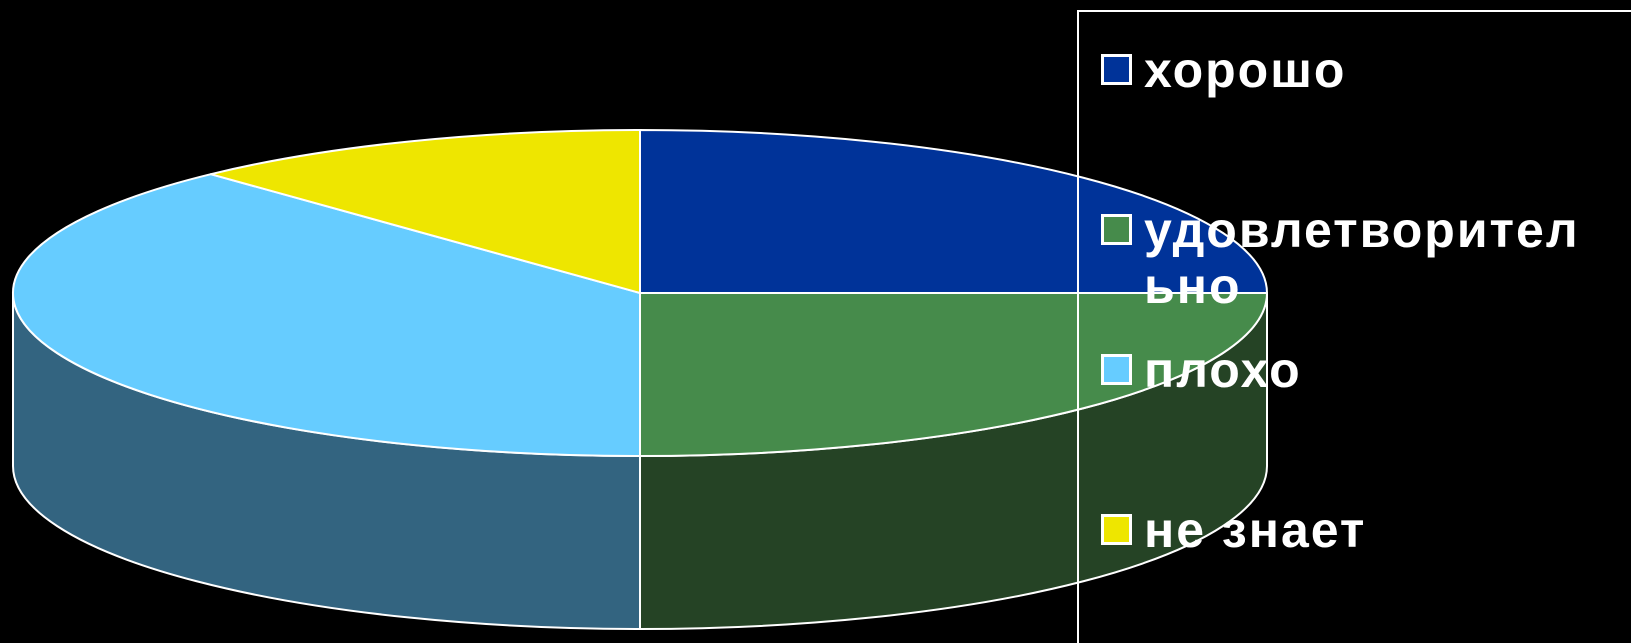 This screenshot has width=1631, height=643. What do you see at coordinates (1255, 530) in the screenshot?
I see `legend-label-dont-know: не знает` at bounding box center [1255, 530].